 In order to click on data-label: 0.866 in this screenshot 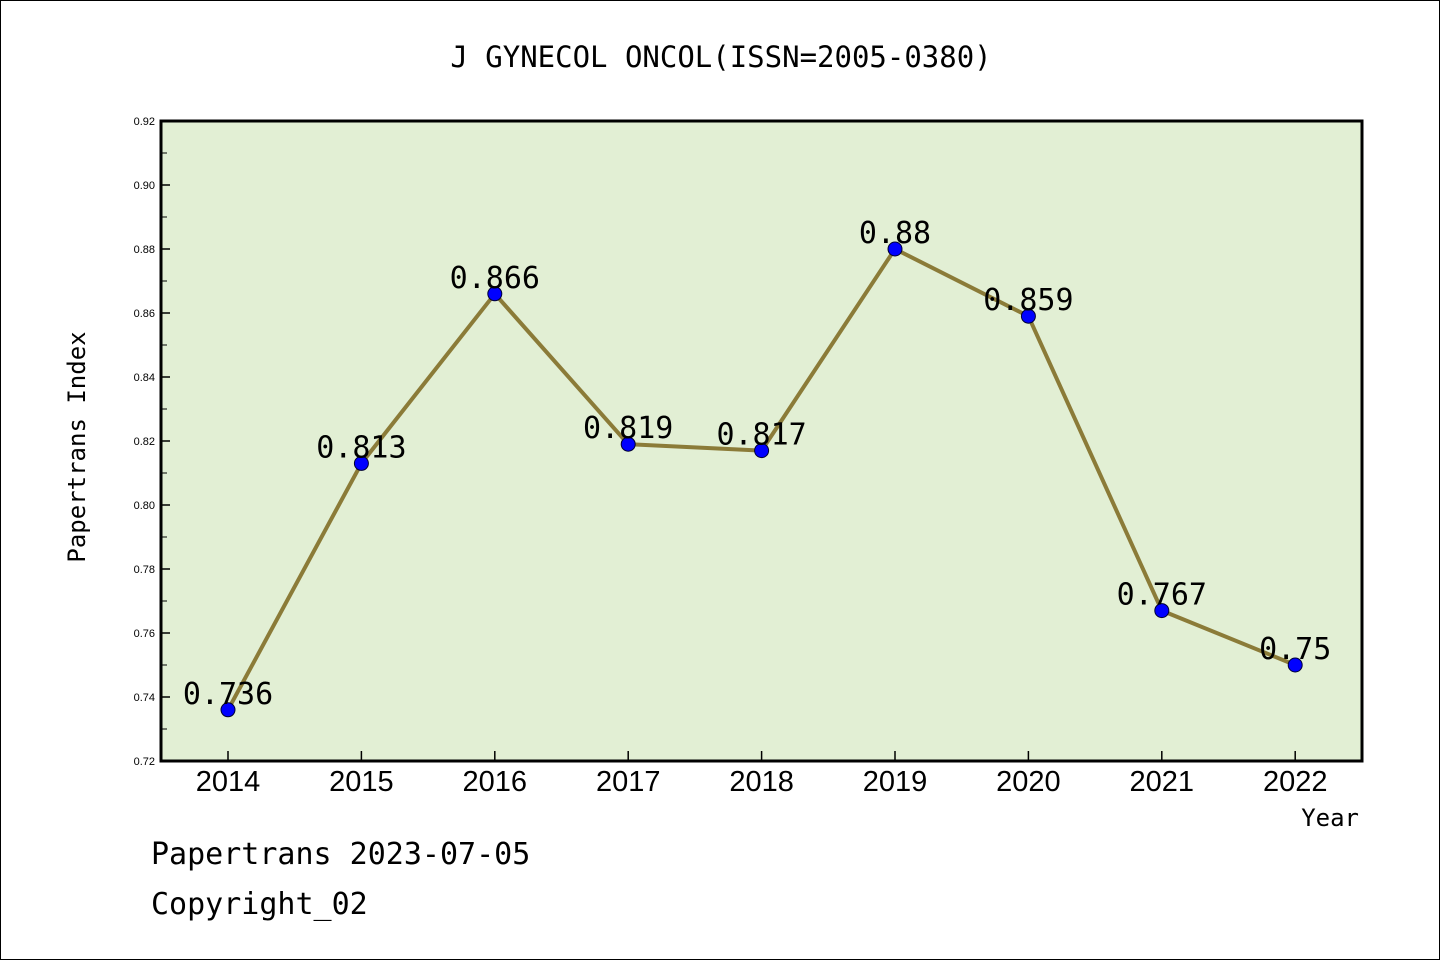, I will do `click(495, 278)`.